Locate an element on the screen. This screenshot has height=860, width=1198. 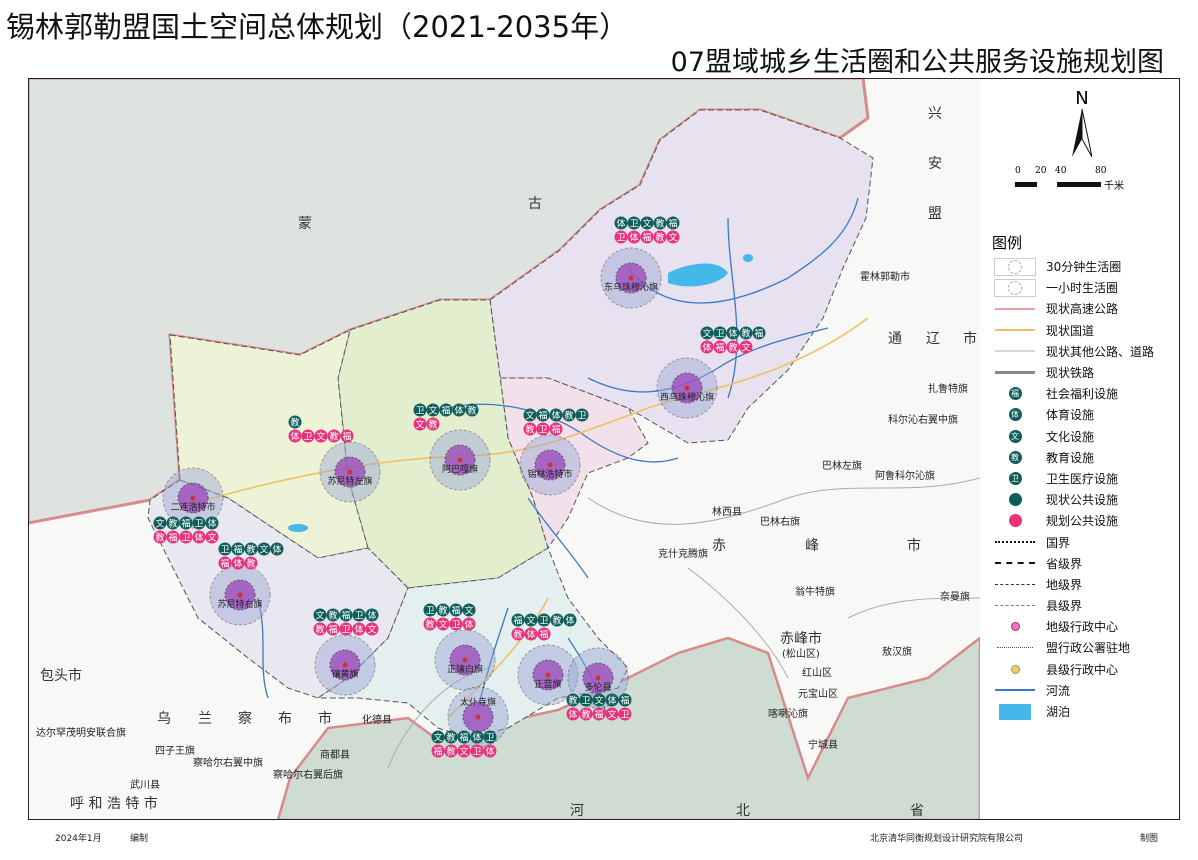
place-label: 奈曼旗 is located at coordinates (955, 596).